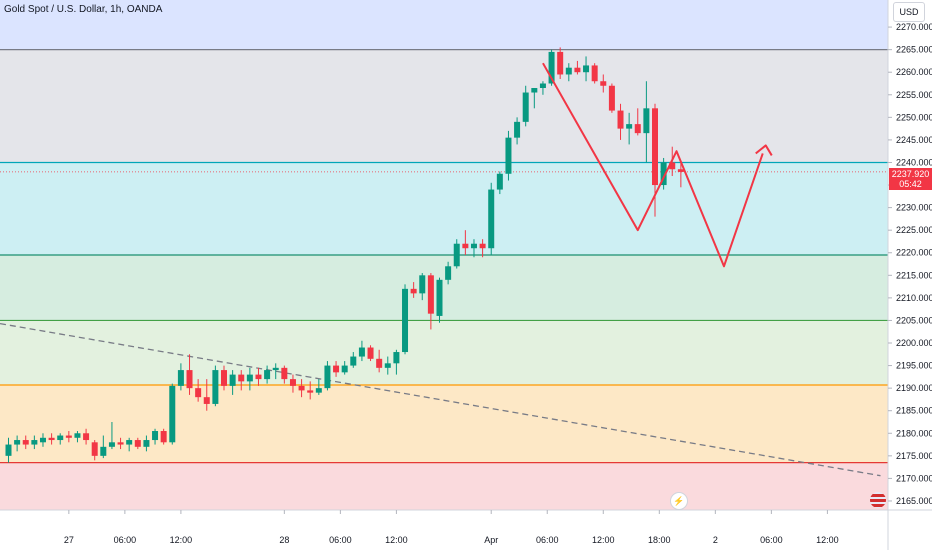  What do you see at coordinates (914, 456) in the screenshot?
I see `y-tick-label: 2175.000` at bounding box center [914, 456].